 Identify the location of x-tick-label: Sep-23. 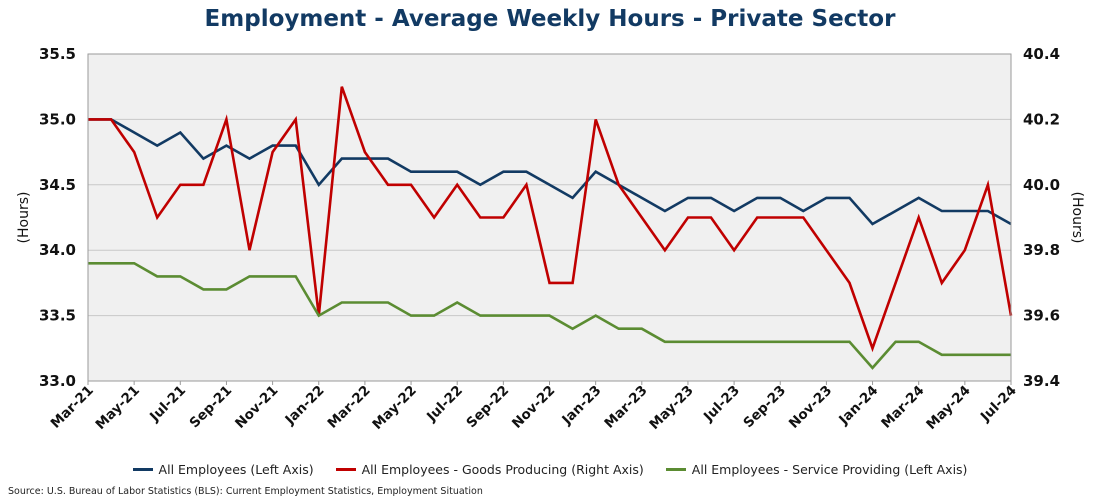
(764, 407).